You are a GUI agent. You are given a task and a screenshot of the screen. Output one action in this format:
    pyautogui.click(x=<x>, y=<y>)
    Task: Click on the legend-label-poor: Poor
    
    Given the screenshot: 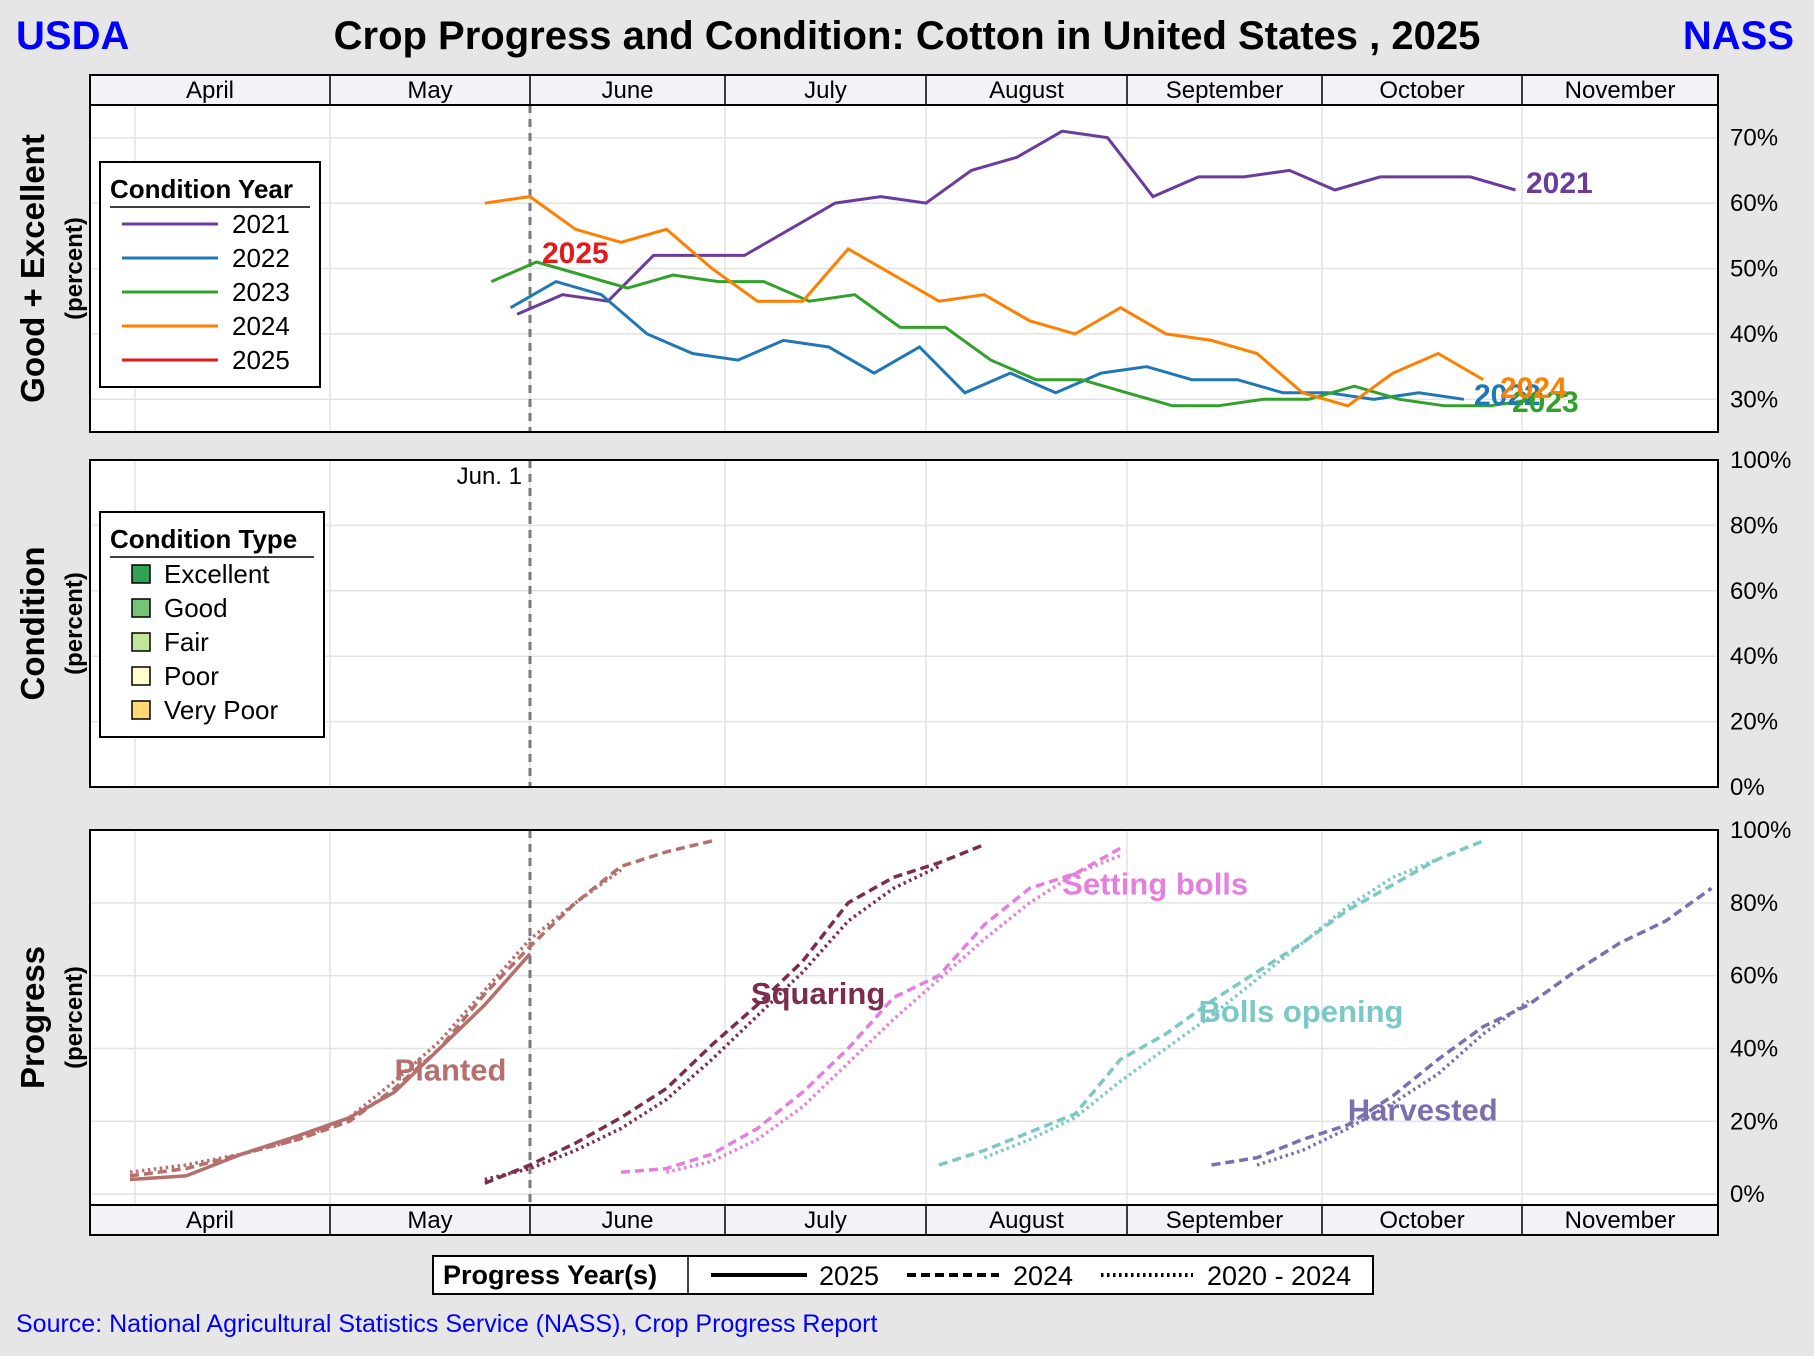 What is the action you would take?
    pyautogui.click(x=191, y=676)
    